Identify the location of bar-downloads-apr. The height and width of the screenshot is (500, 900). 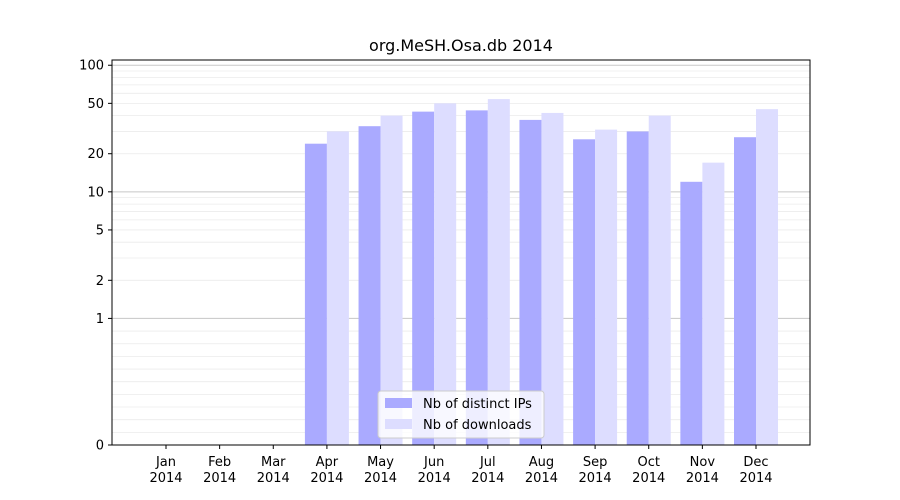
(337, 288).